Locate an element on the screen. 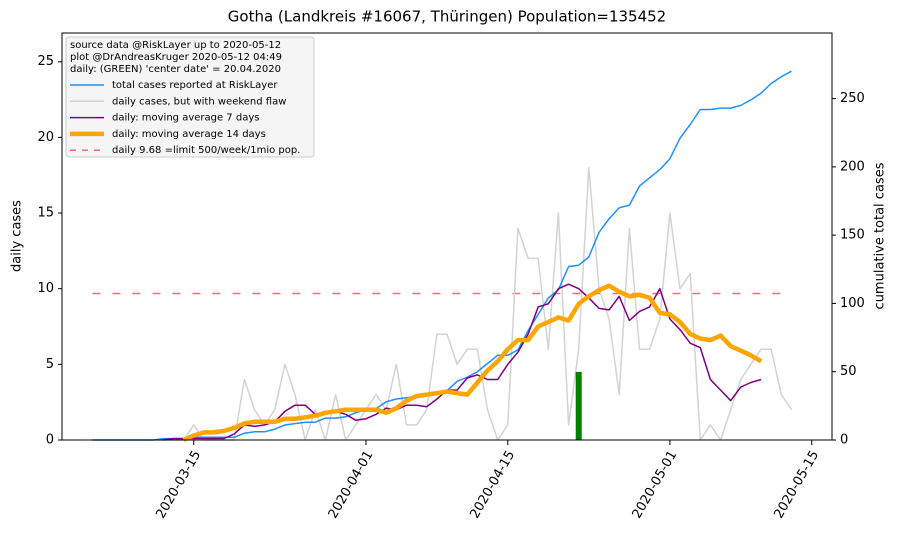 This screenshot has width=897, height=536. x-tick-label: 2020-04-15 is located at coordinates (493, 484).